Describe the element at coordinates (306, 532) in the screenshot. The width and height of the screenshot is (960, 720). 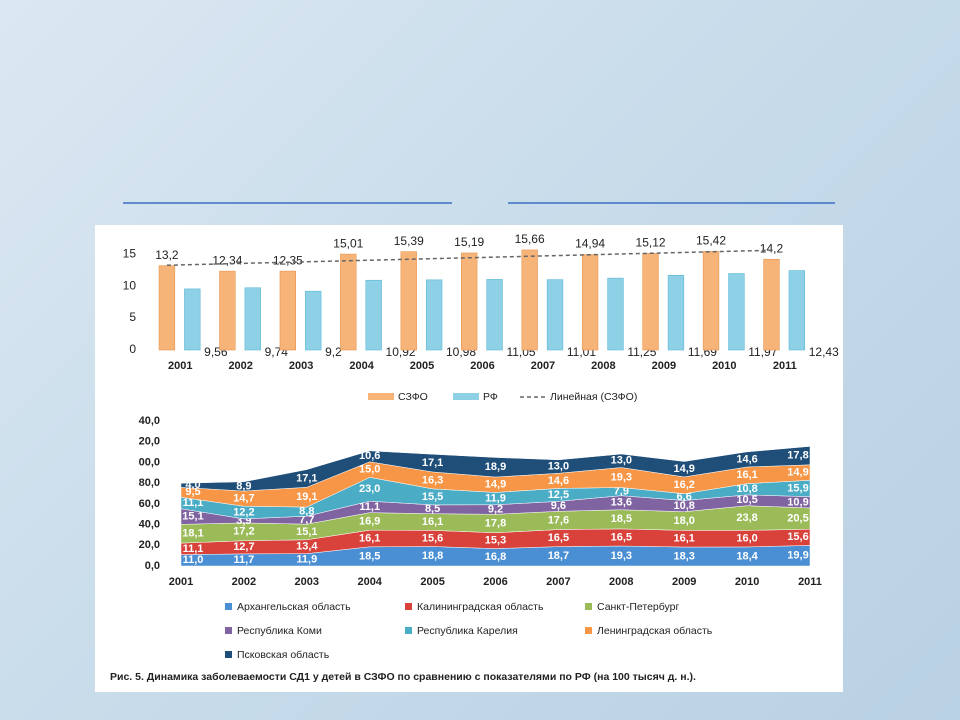
I see `data-label: 15,1` at that location.